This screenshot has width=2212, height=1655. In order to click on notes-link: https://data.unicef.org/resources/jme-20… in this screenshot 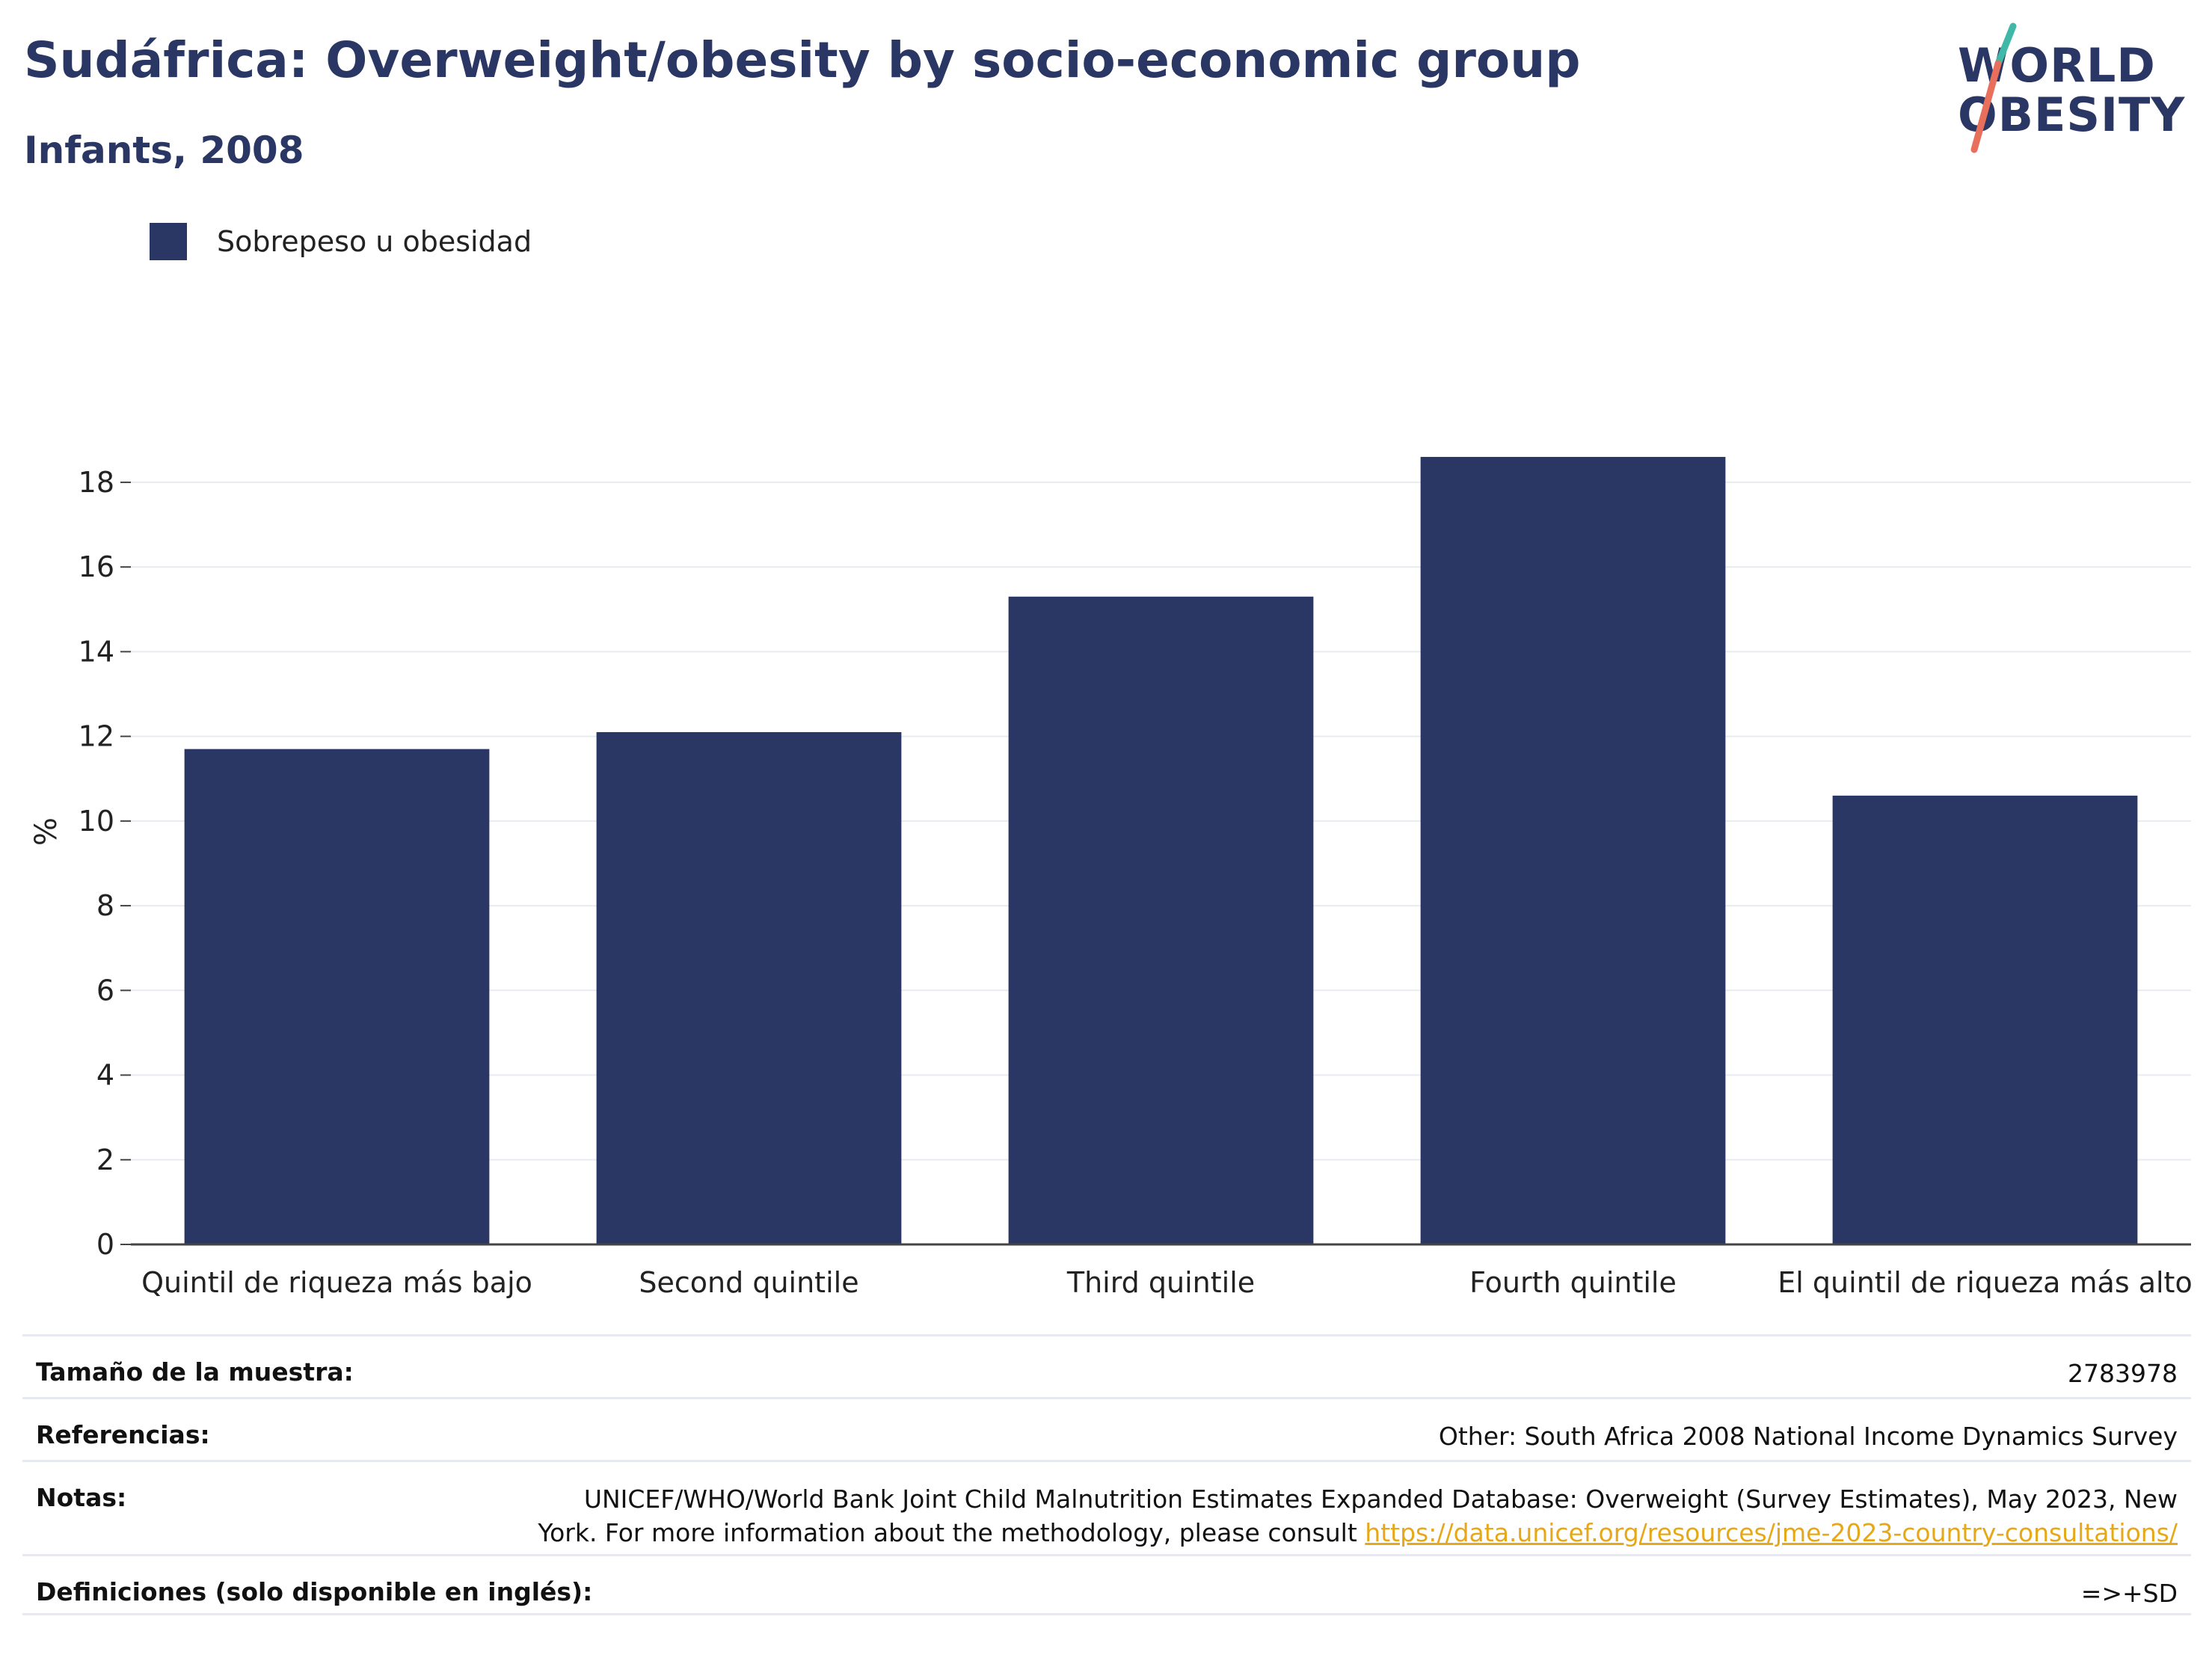, I will do `click(1771, 1532)`.